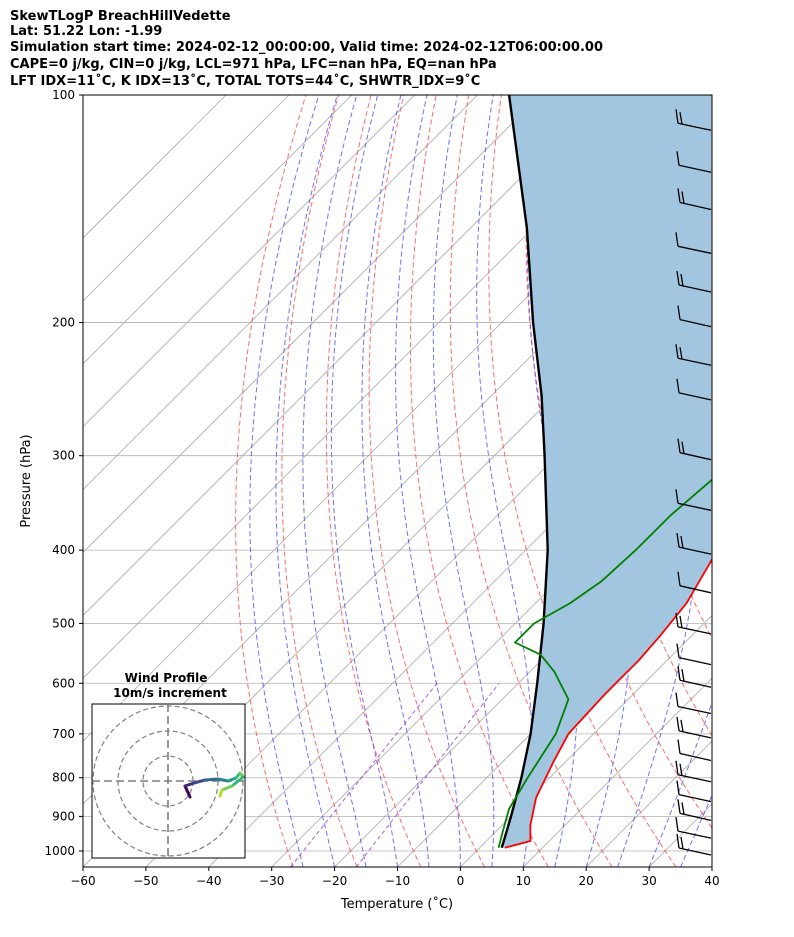  I want to click on x-tick-label: 10, so click(523, 881).